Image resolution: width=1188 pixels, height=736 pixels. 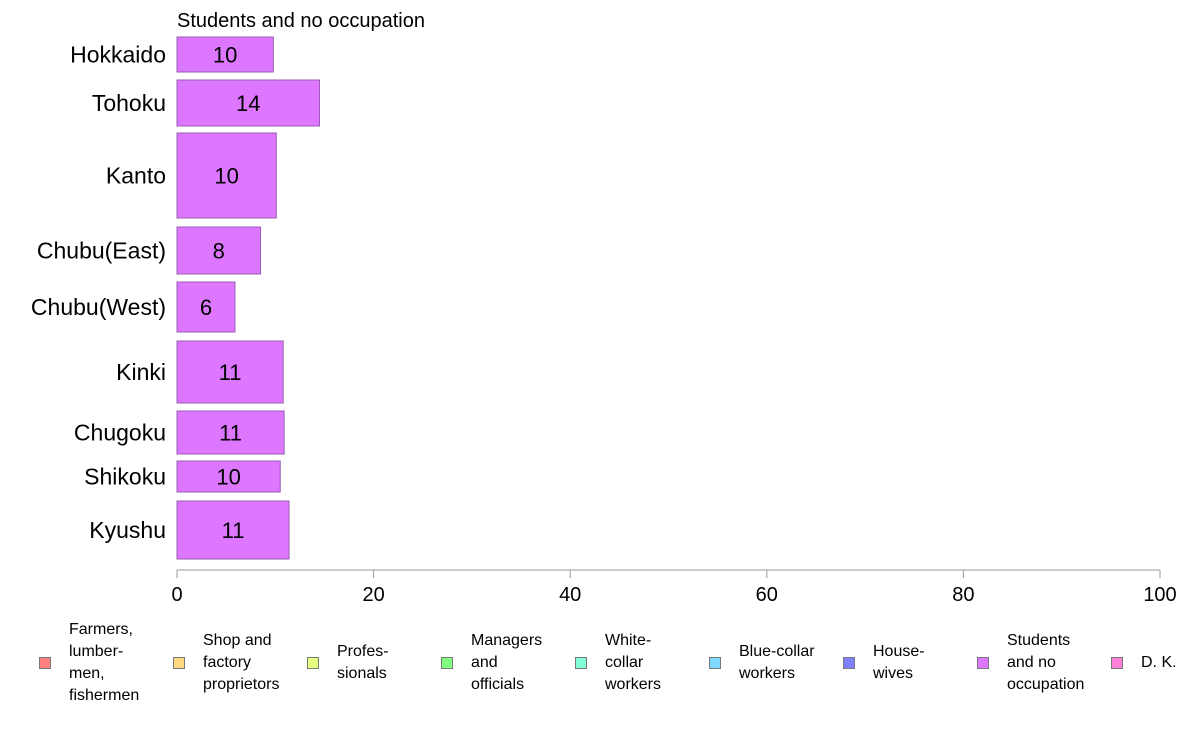 I want to click on legend-label: Managers and officials, so click(x=507, y=662).